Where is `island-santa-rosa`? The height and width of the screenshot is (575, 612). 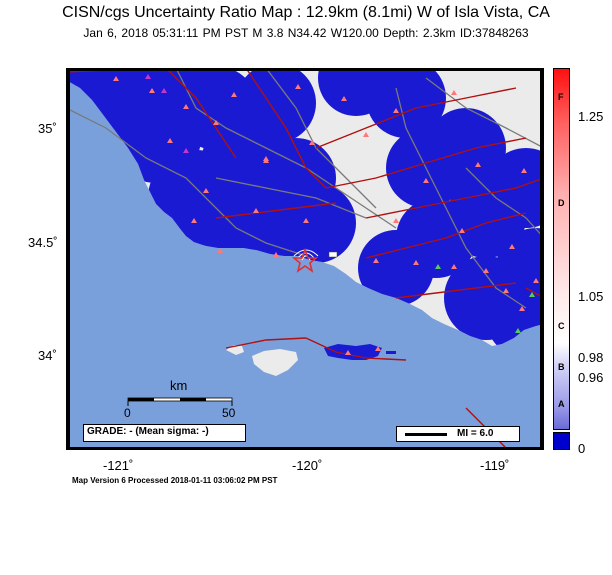 island-santa-rosa is located at coordinates (275, 362).